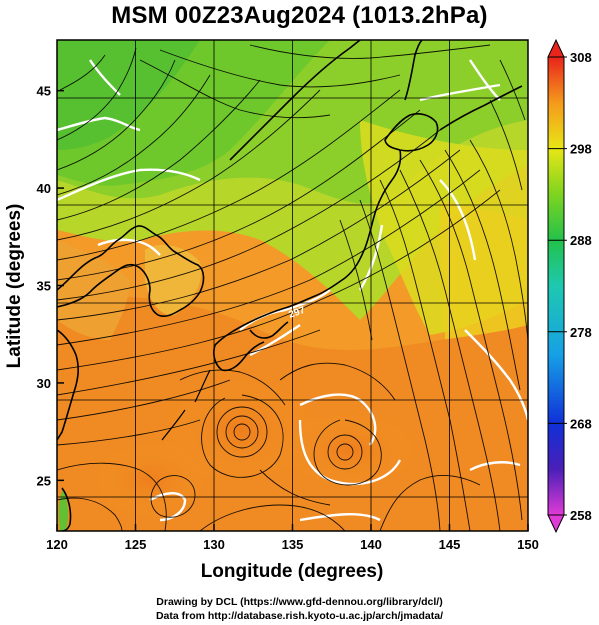 This screenshot has height=625, width=599. I want to click on y-tick-label: 35, so click(44, 286).